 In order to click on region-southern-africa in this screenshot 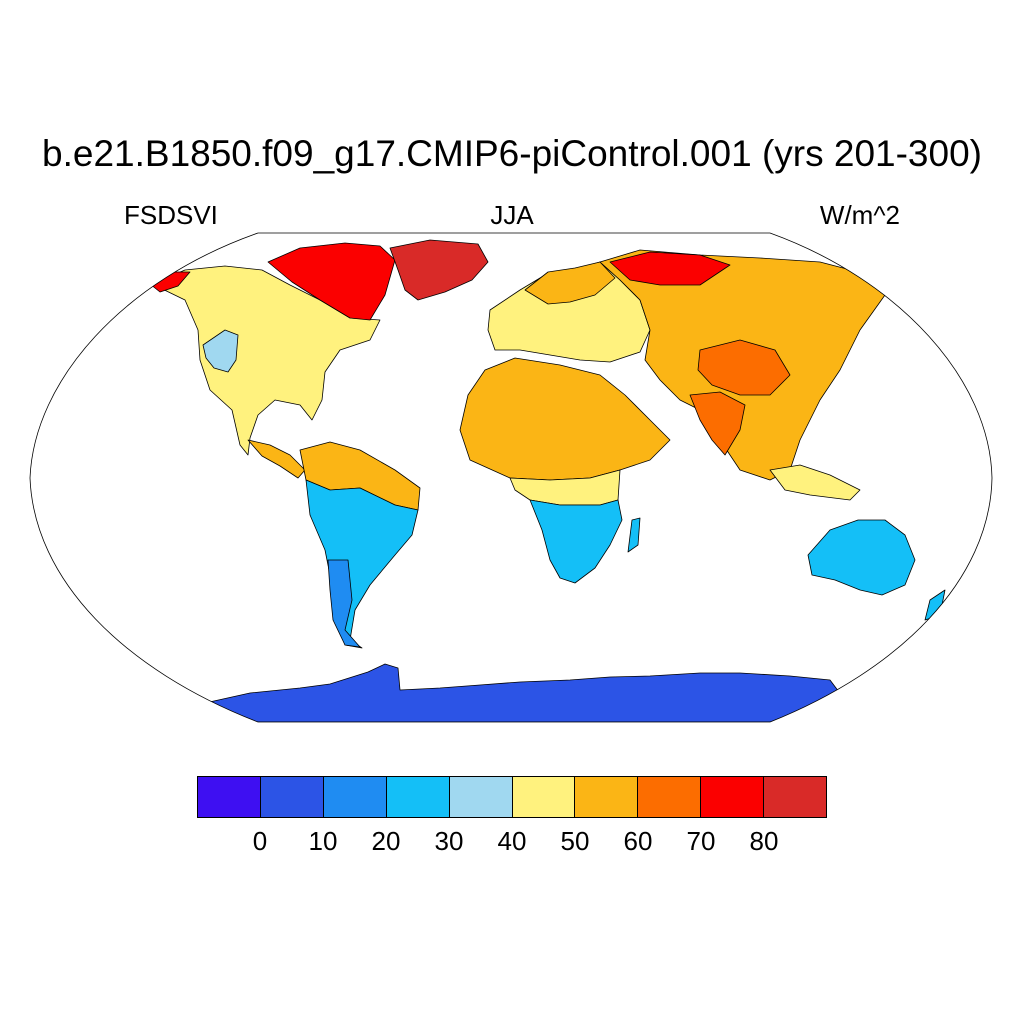, I will do `click(576, 541)`.